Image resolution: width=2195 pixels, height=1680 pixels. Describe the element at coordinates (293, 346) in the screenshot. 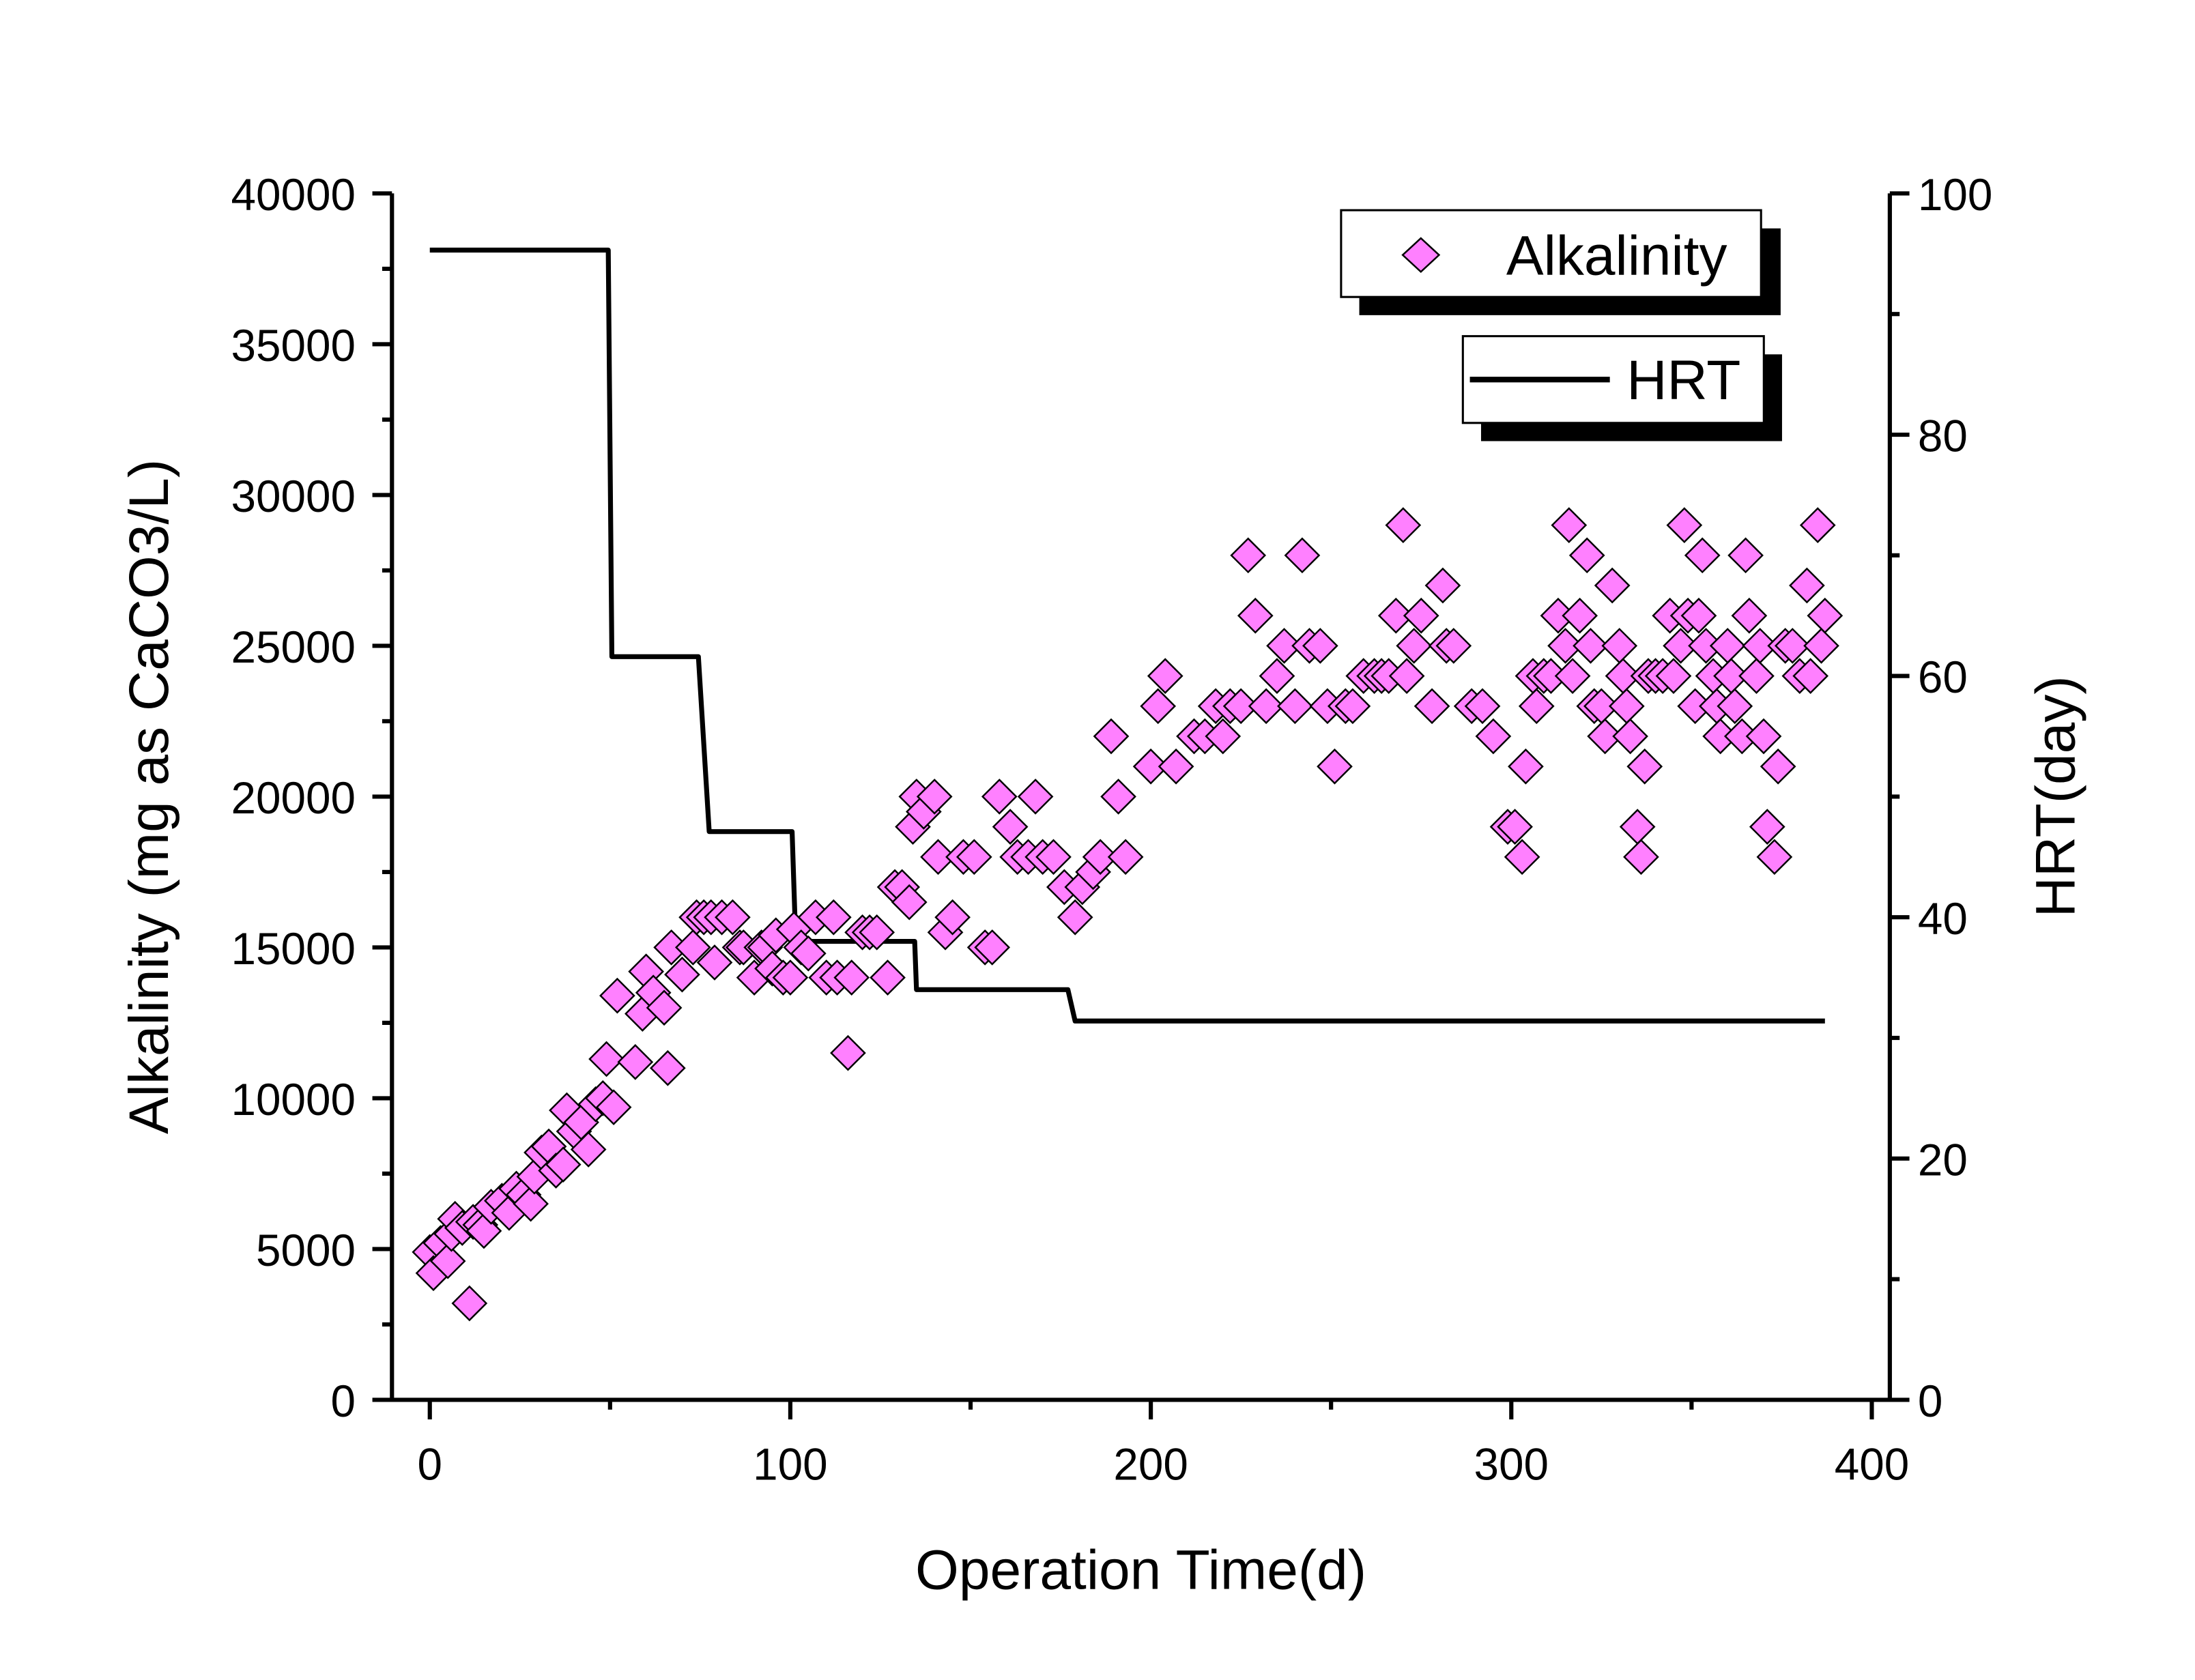

I see `y-tick-label: 35000` at that location.